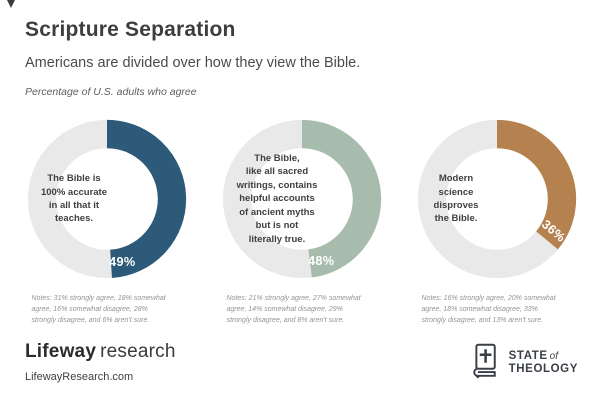 The image size is (600, 400). What do you see at coordinates (79, 377) in the screenshot?
I see `footer-website: LifewayResearch.com` at bounding box center [79, 377].